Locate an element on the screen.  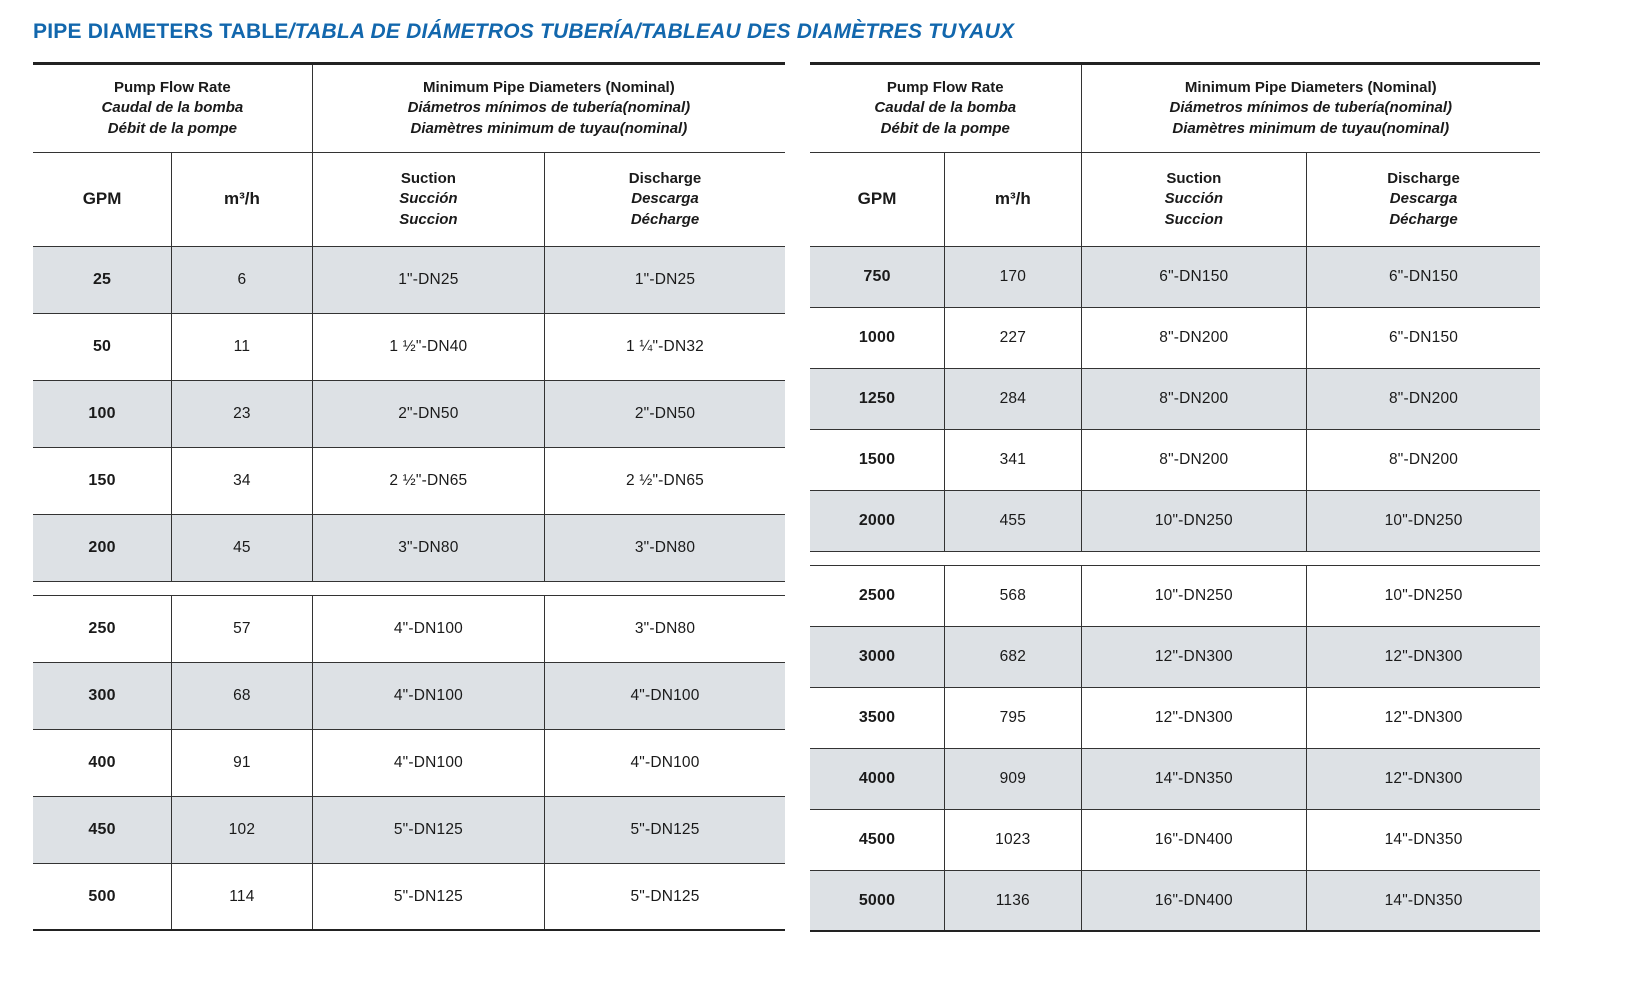
gpm-cell: 2000 is located at coordinates (878, 521).